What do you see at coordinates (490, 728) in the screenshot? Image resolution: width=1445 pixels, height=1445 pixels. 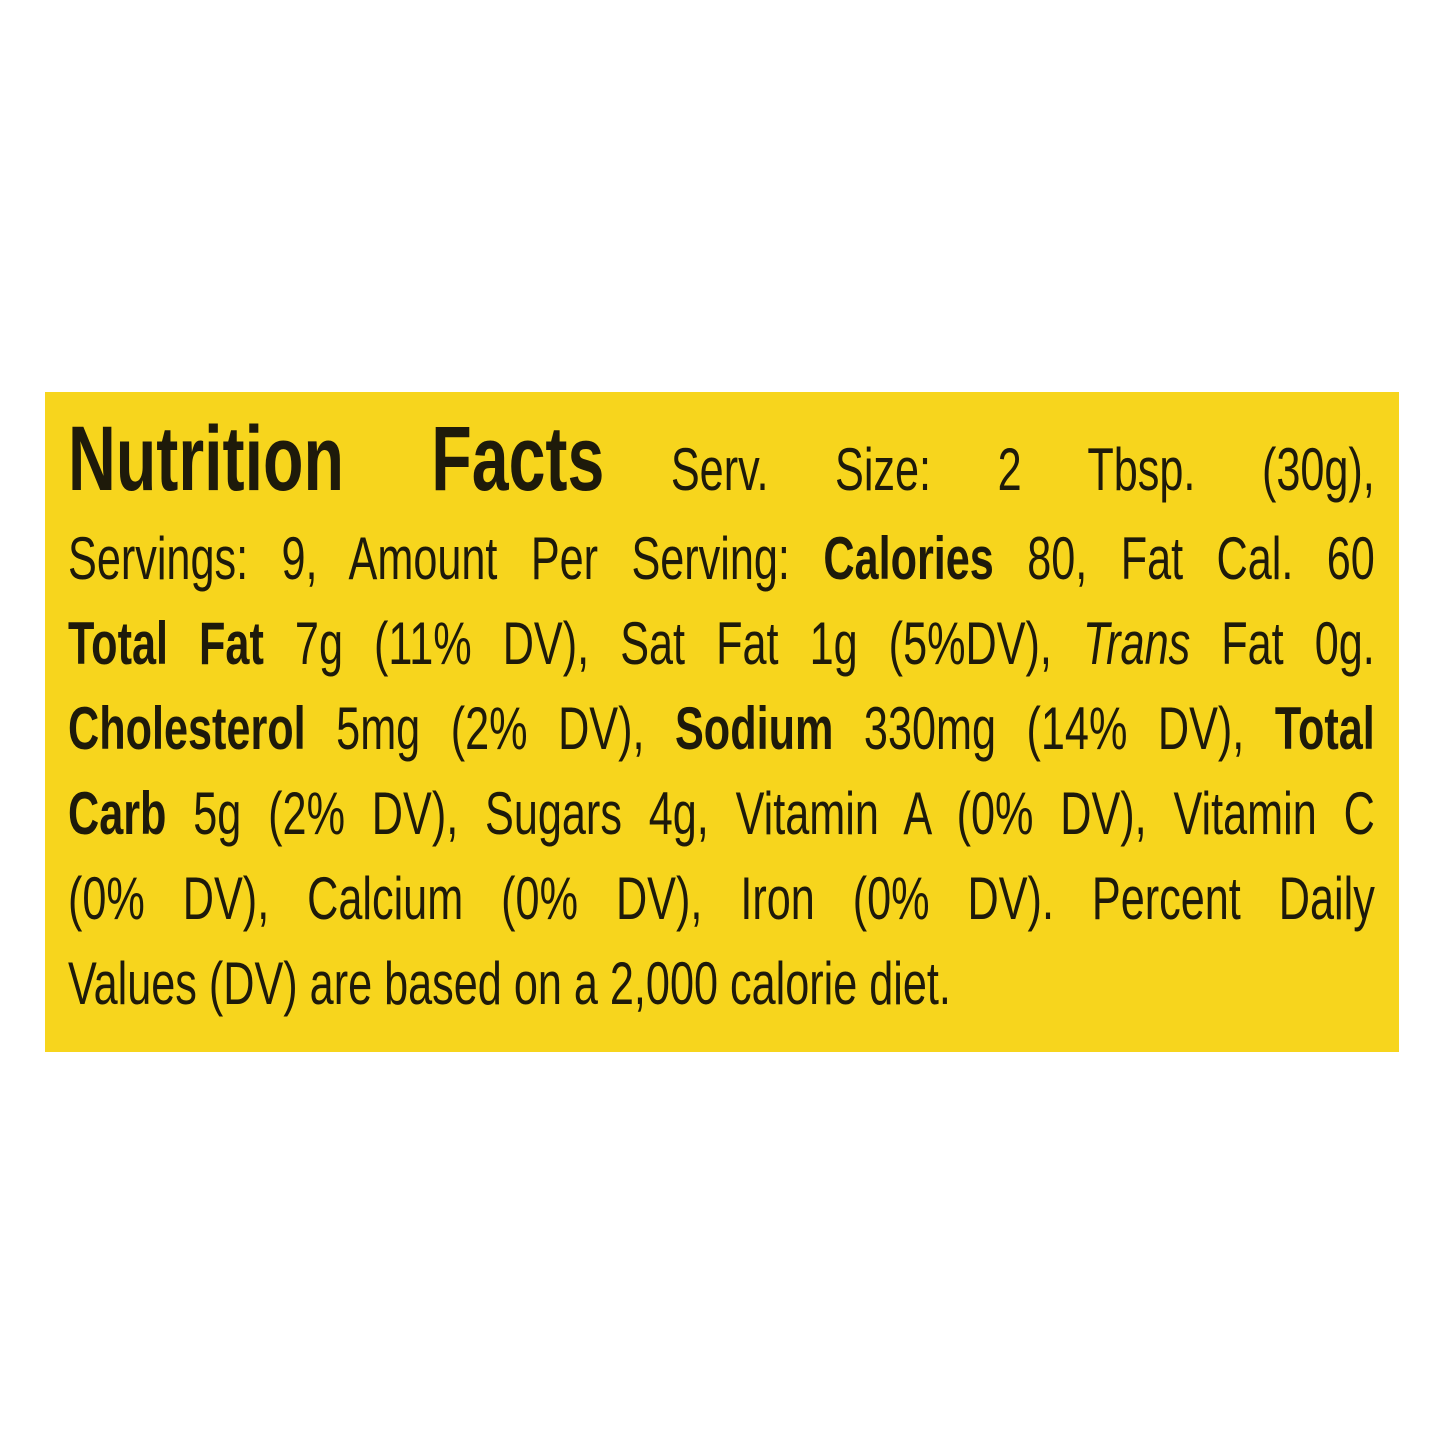 I see `cholesterol-value: 5mg (2% DV),` at bounding box center [490, 728].